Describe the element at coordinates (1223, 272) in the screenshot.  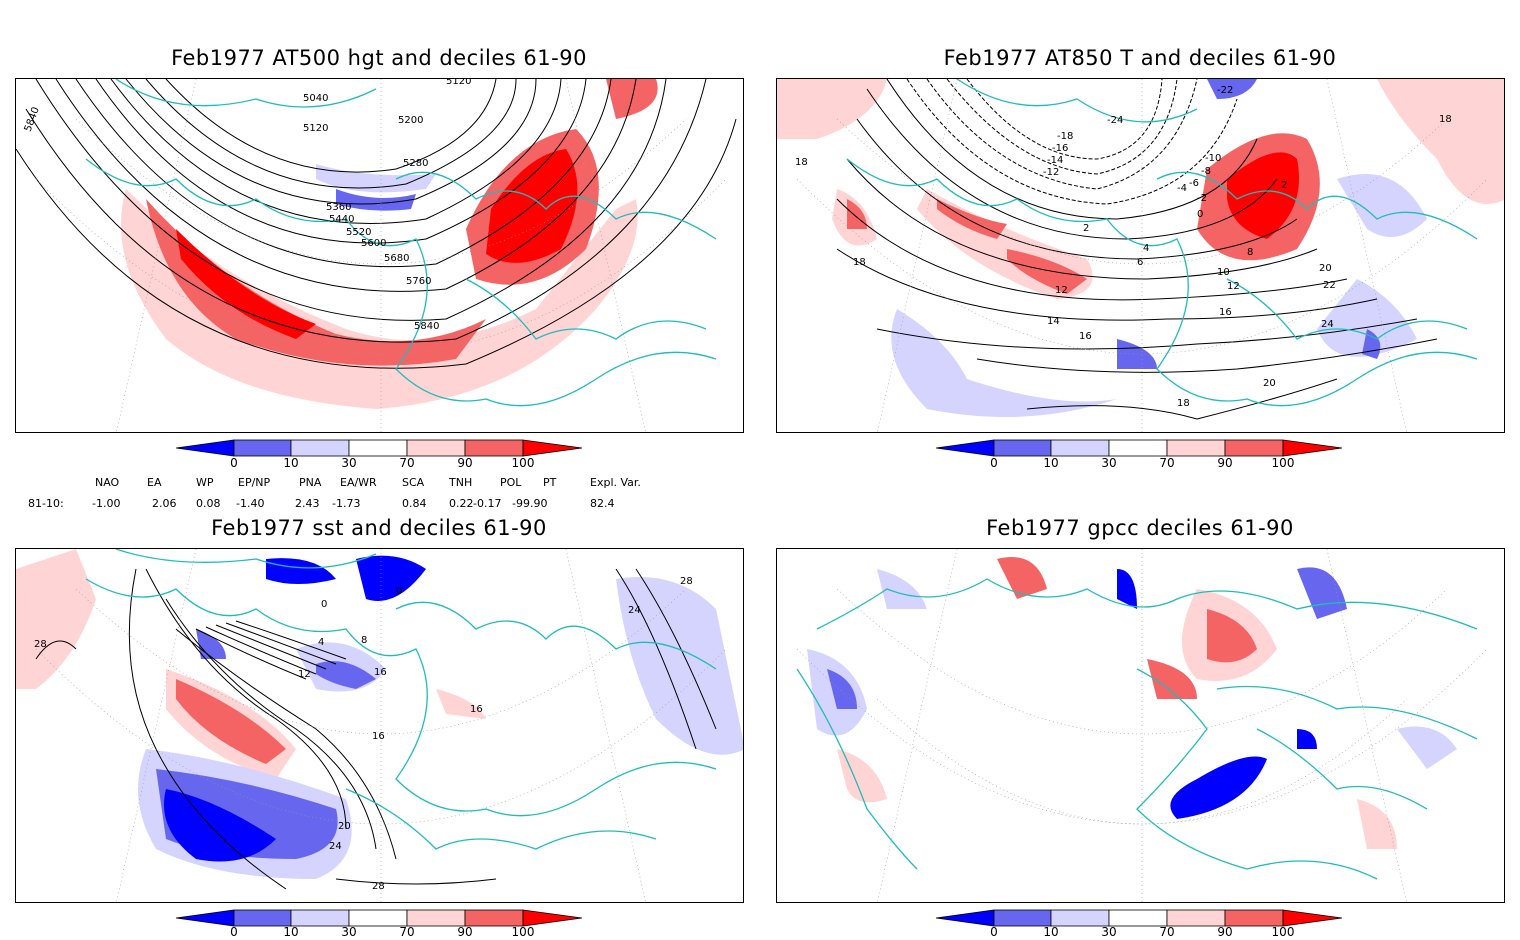
I see `svg-text: 10` at that location.